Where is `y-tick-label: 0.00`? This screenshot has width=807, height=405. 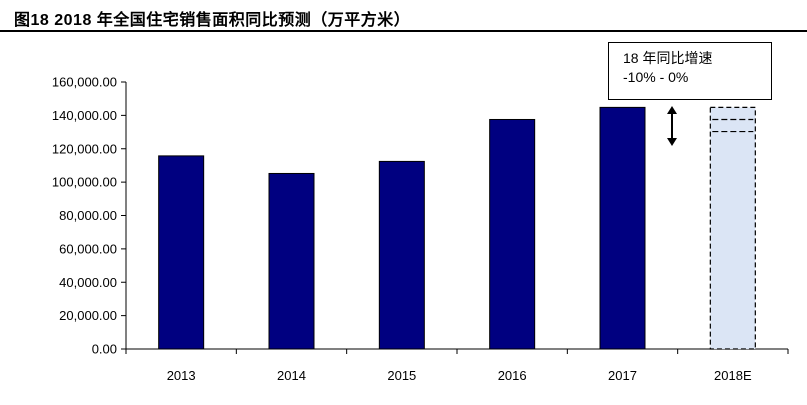
y-tick-label: 0.00 is located at coordinates (104, 349).